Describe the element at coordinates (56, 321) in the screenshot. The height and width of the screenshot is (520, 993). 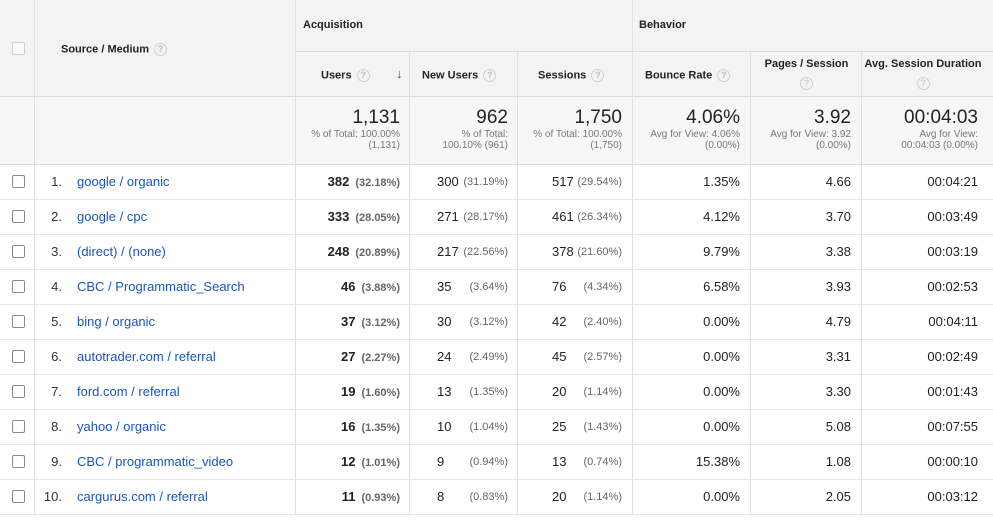
I see `row-index: 5.` at that location.